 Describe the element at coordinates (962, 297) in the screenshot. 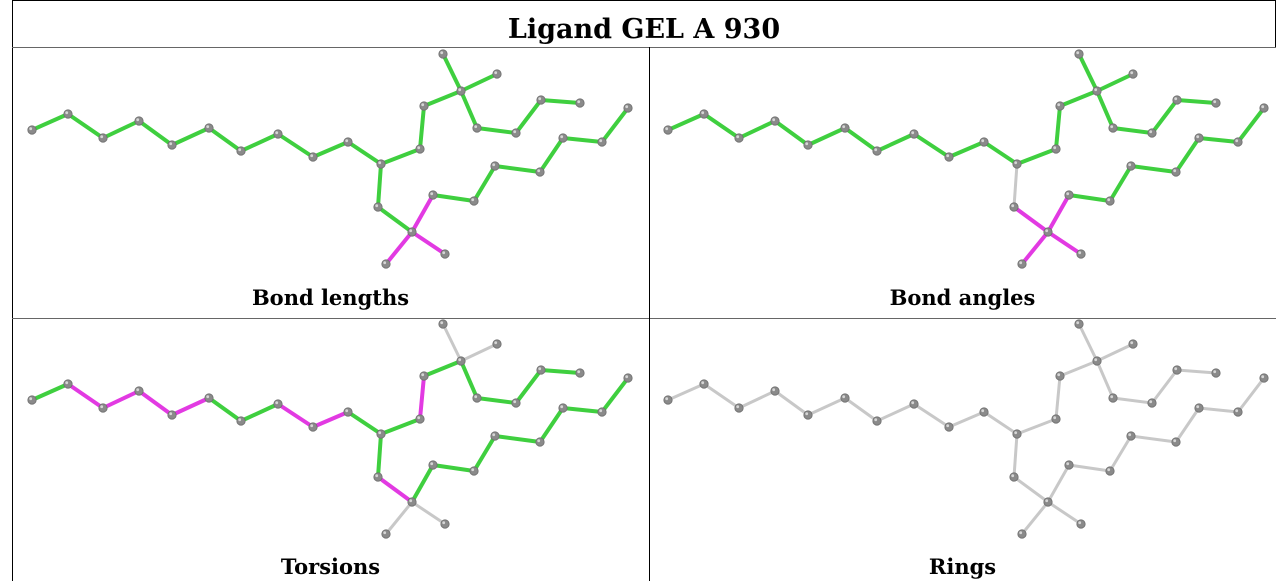

I see `caption-bond-angles: Bond angles` at that location.